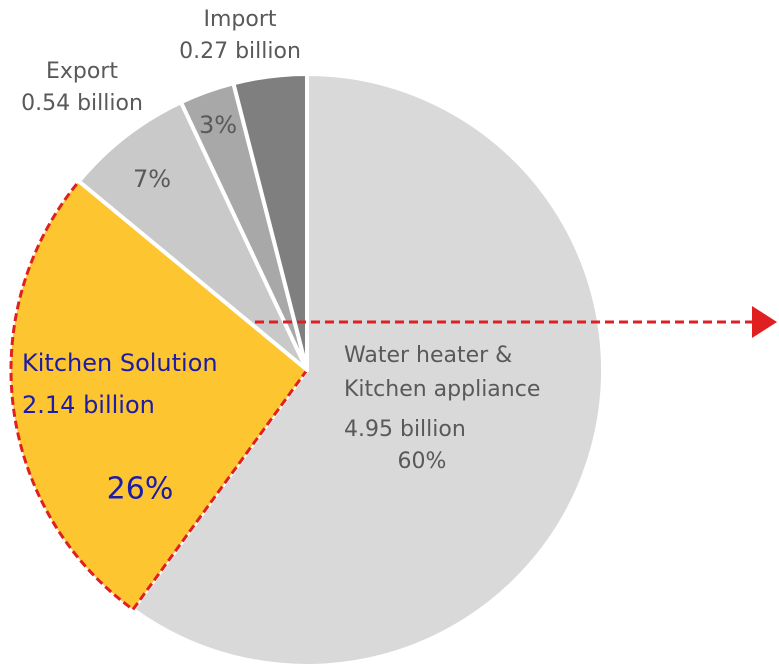  What do you see at coordinates (239, 19) in the screenshot?
I see `slice-label: Import` at bounding box center [239, 19].